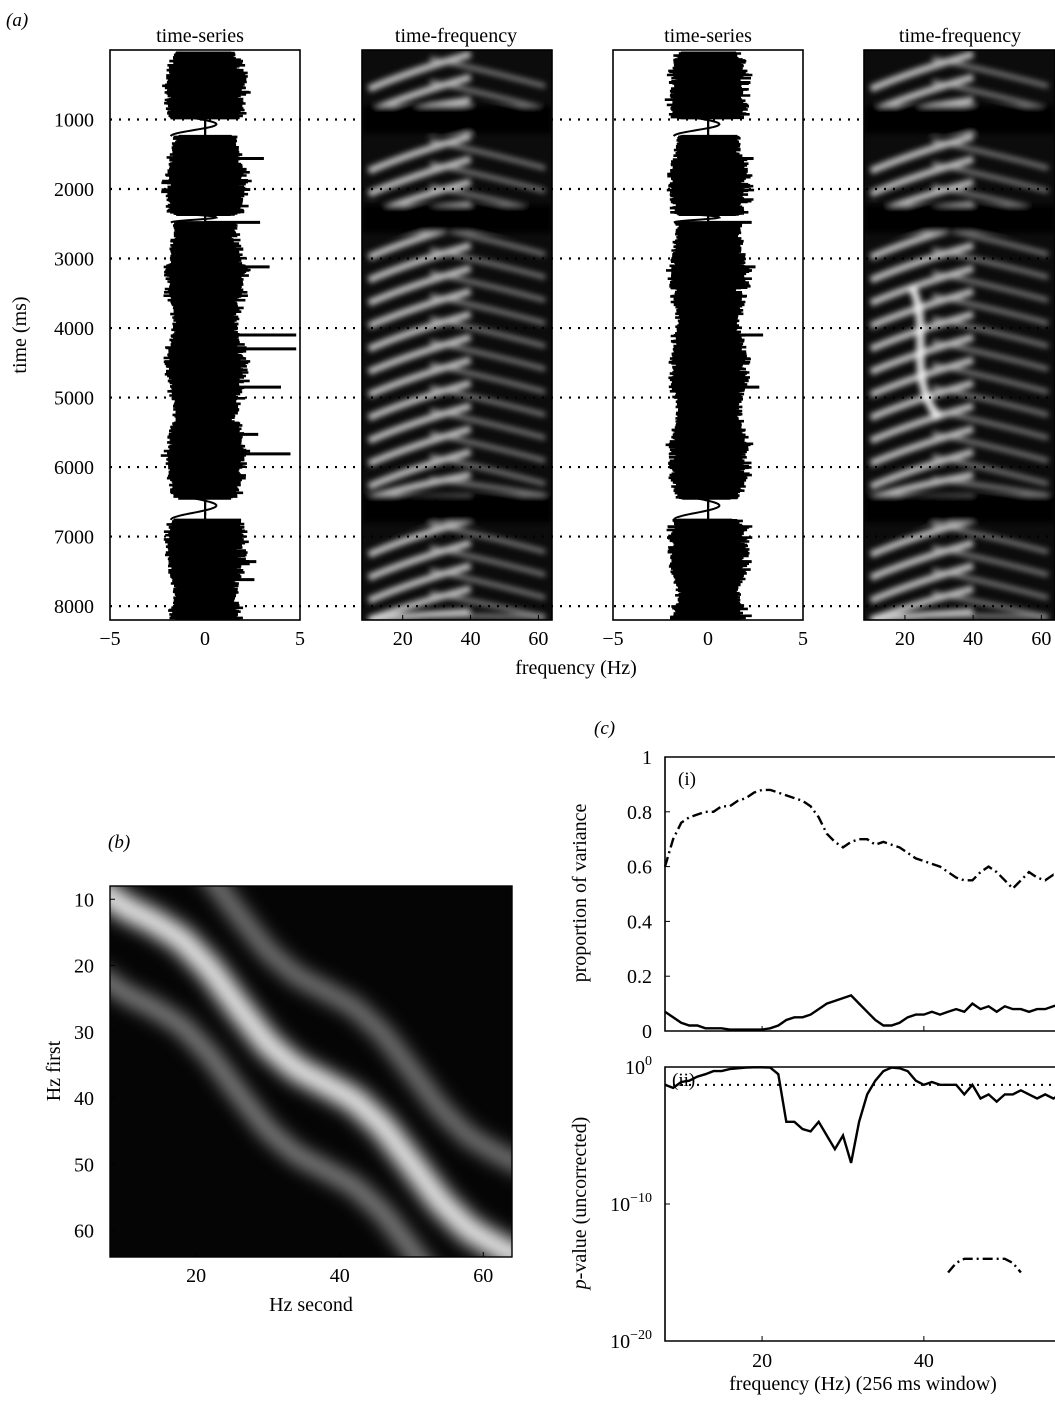  What do you see at coordinates (200, 36) in the screenshot?
I see `subplot-title-1: time-series` at bounding box center [200, 36].